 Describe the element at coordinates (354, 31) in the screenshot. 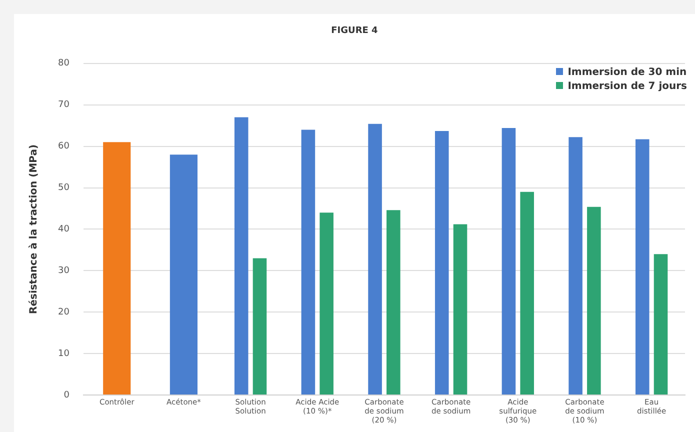

I see `chart-title: FIGURE 4` at that location.